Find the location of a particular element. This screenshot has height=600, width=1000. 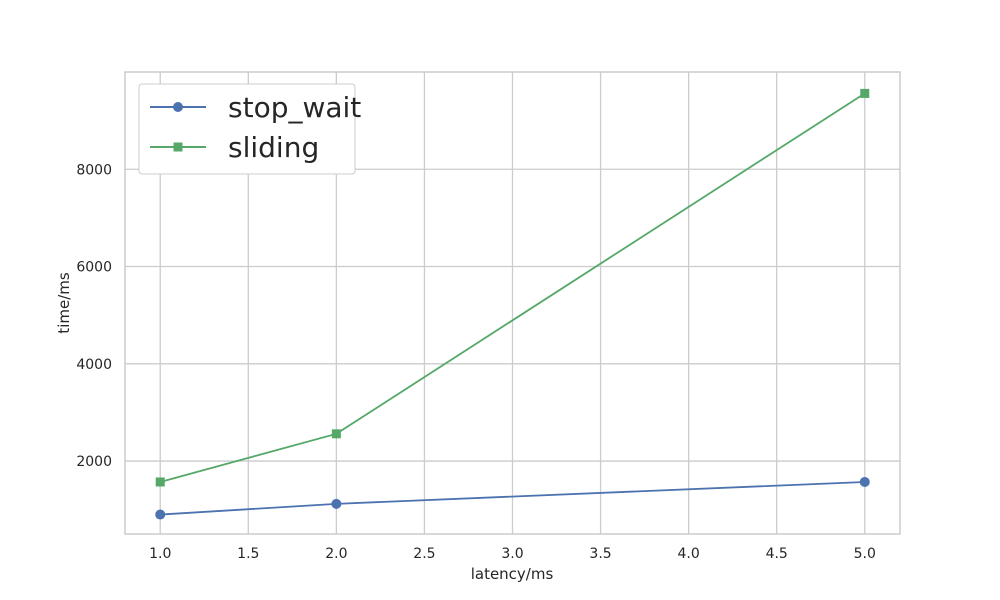

x-tick-label: 2.5 is located at coordinates (424, 554).